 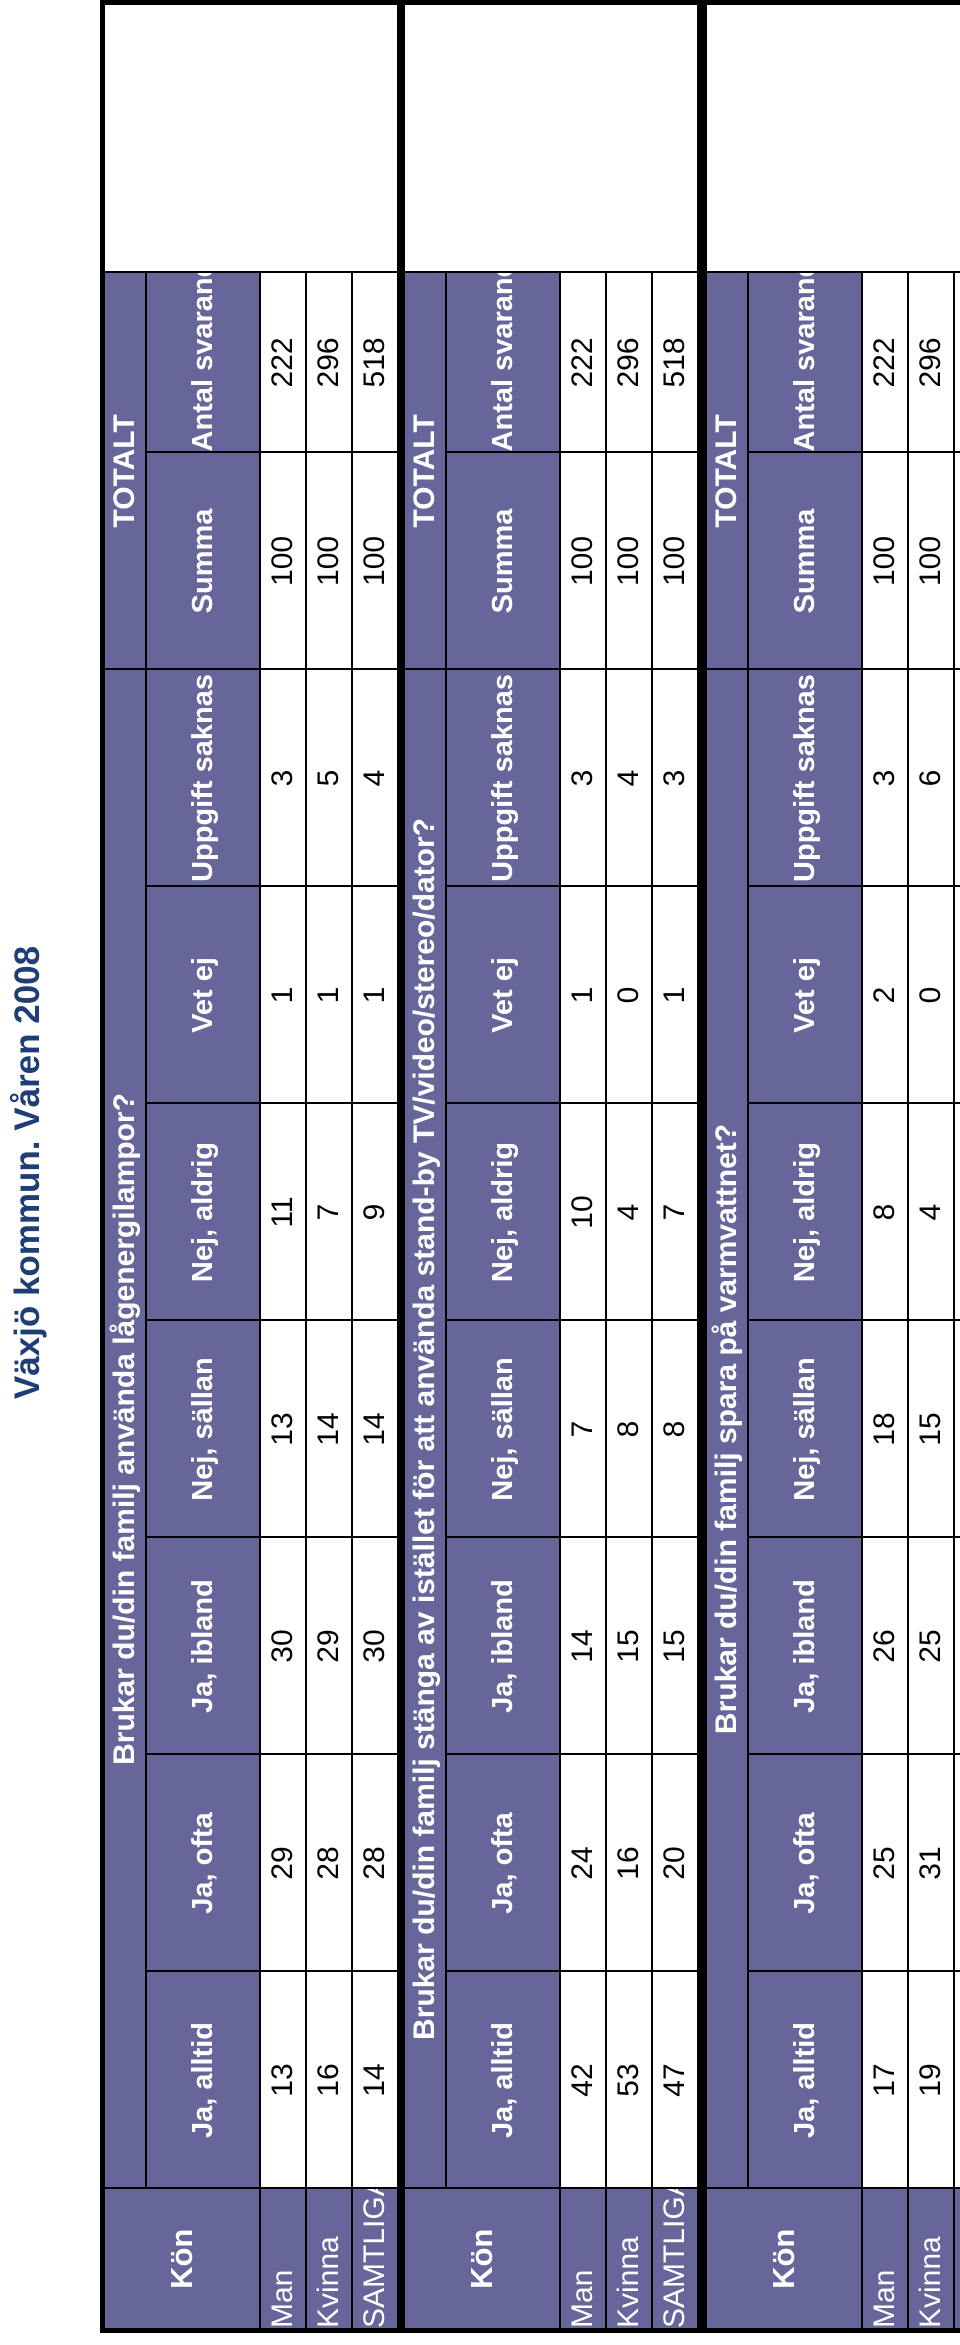 I want to click on row-label: SAMTLIGA, so click(x=676, y=2259).